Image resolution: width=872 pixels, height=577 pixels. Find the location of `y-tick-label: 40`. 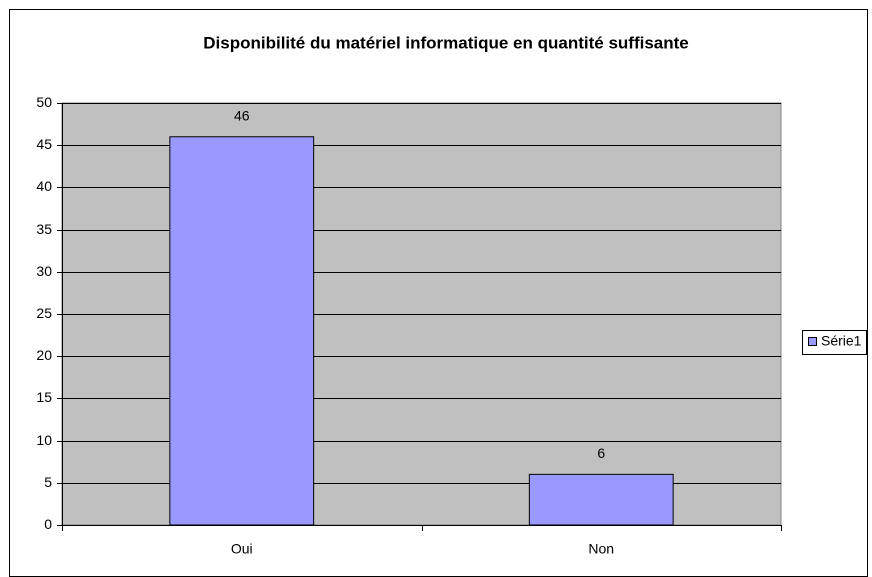

y-tick-label: 40 is located at coordinates (44, 186).